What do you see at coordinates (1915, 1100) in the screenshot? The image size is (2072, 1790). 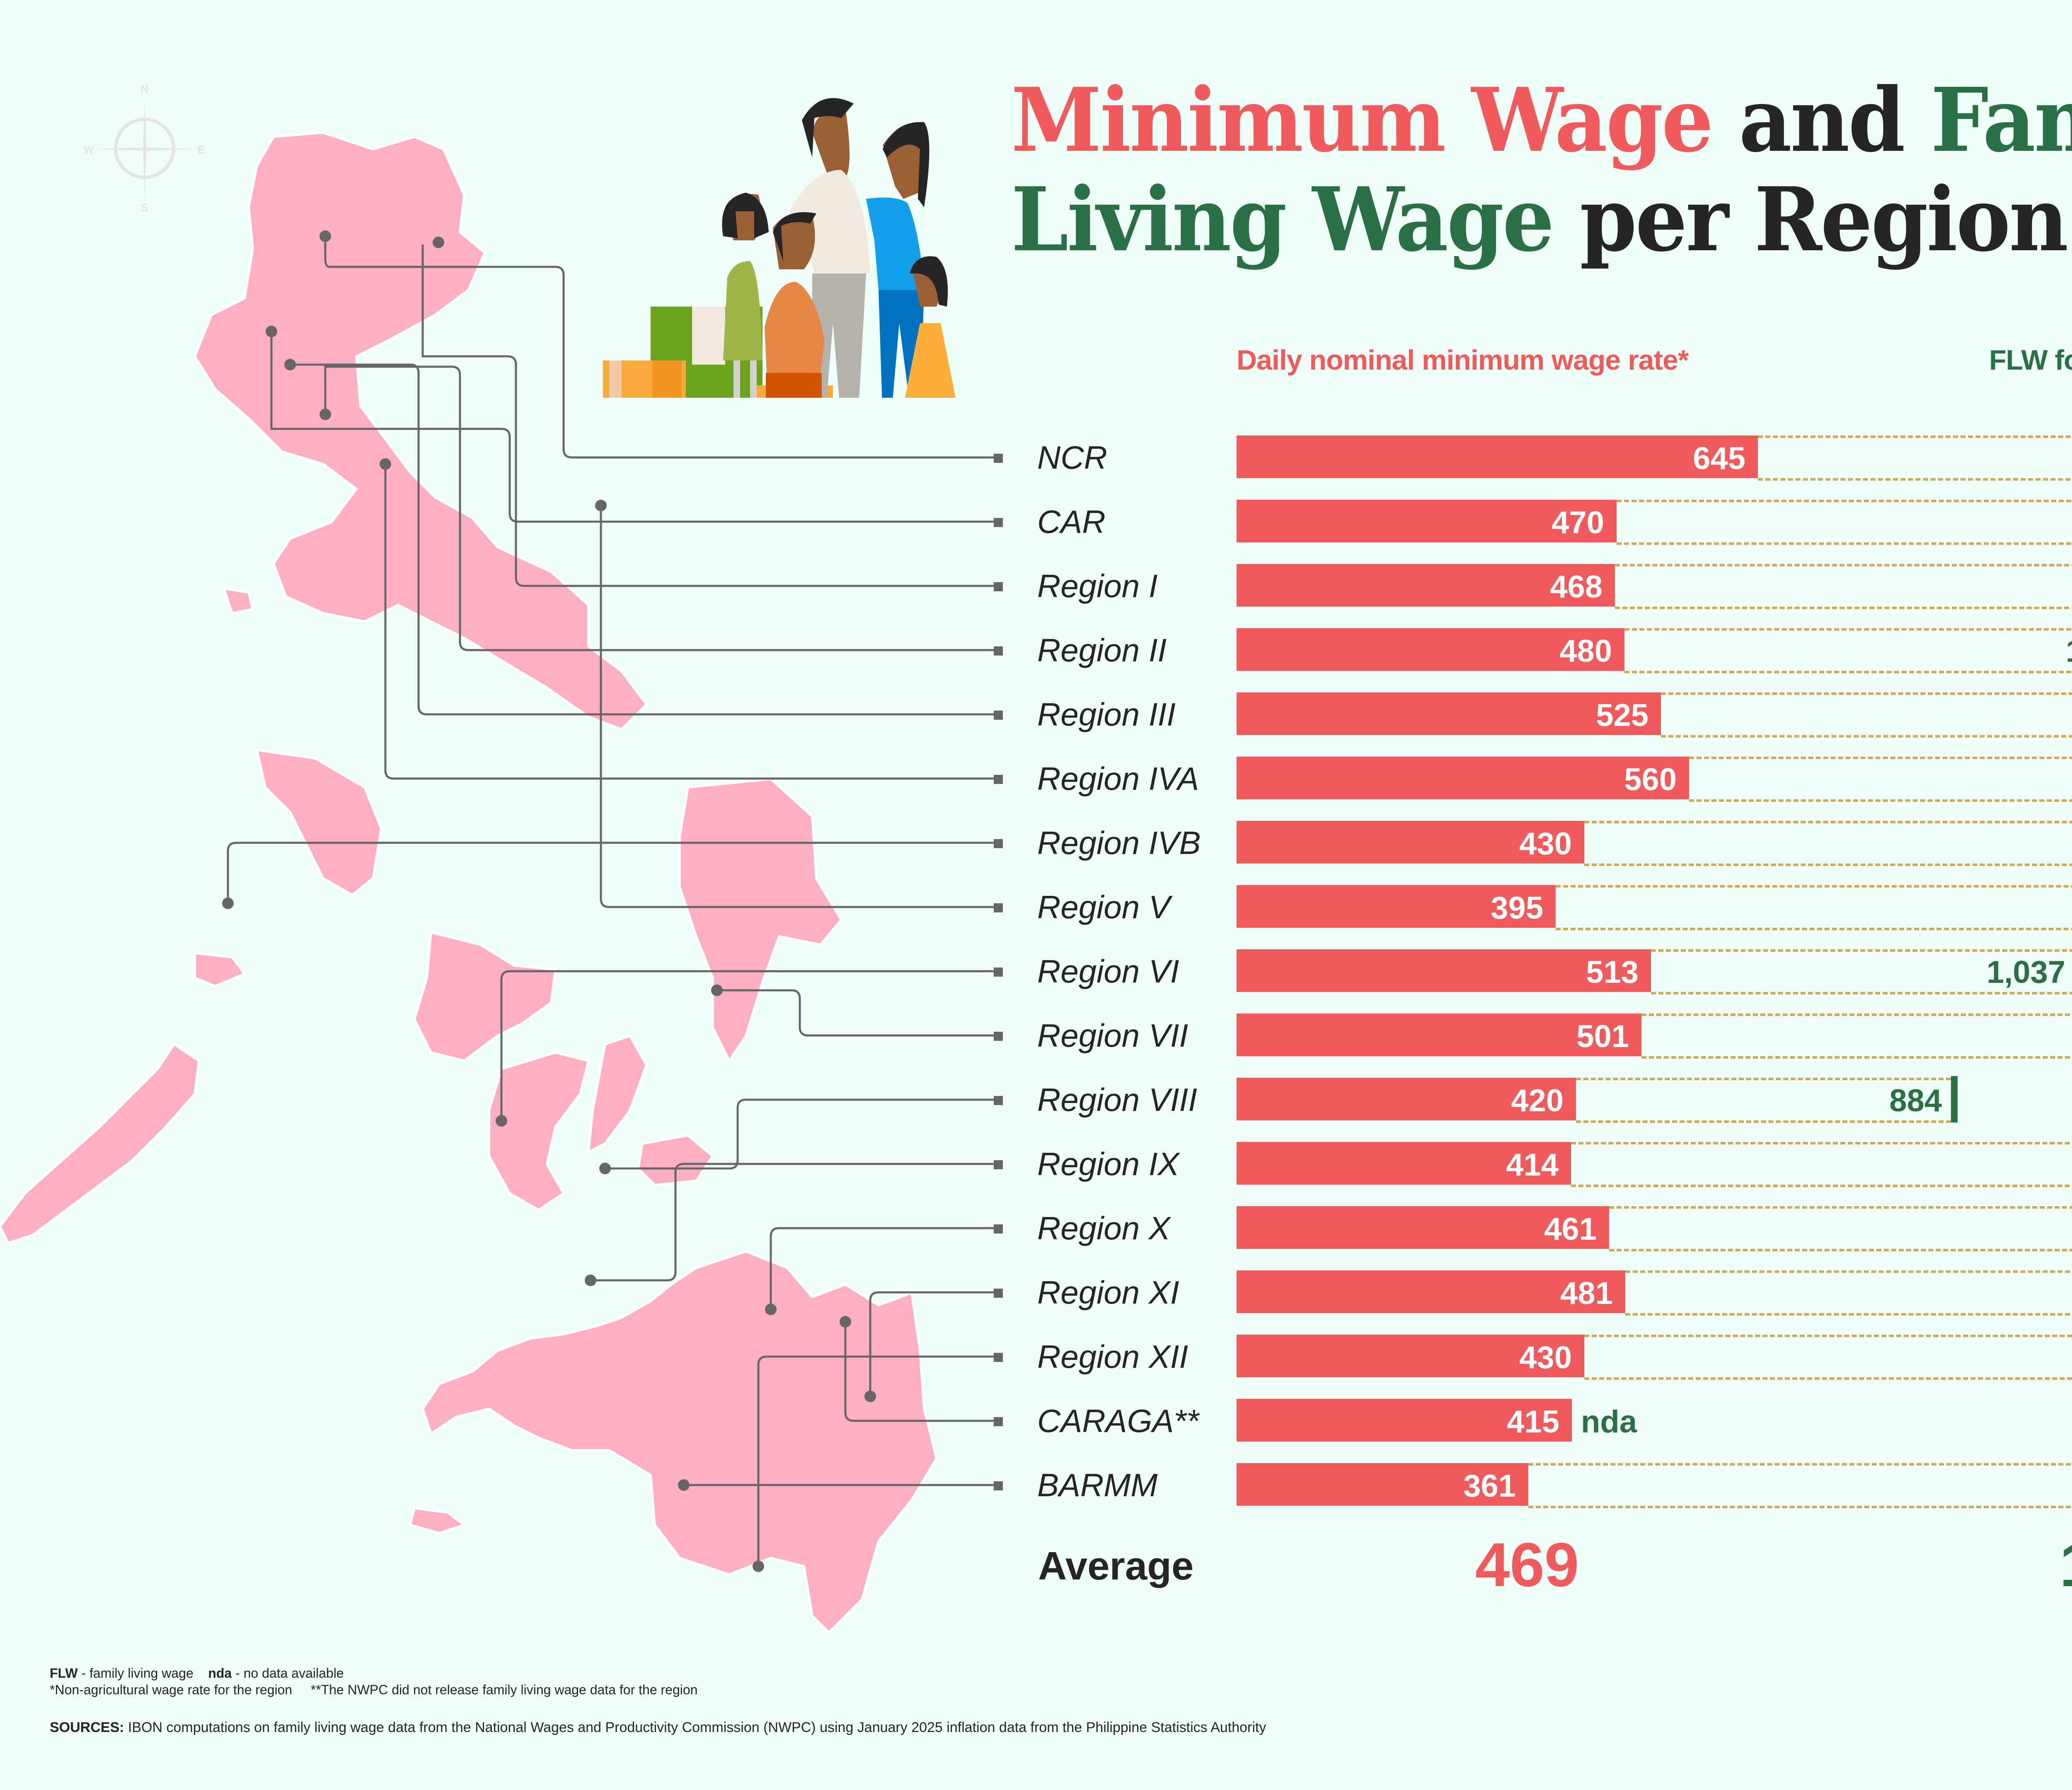 I see `flw-value: 884` at bounding box center [1915, 1100].